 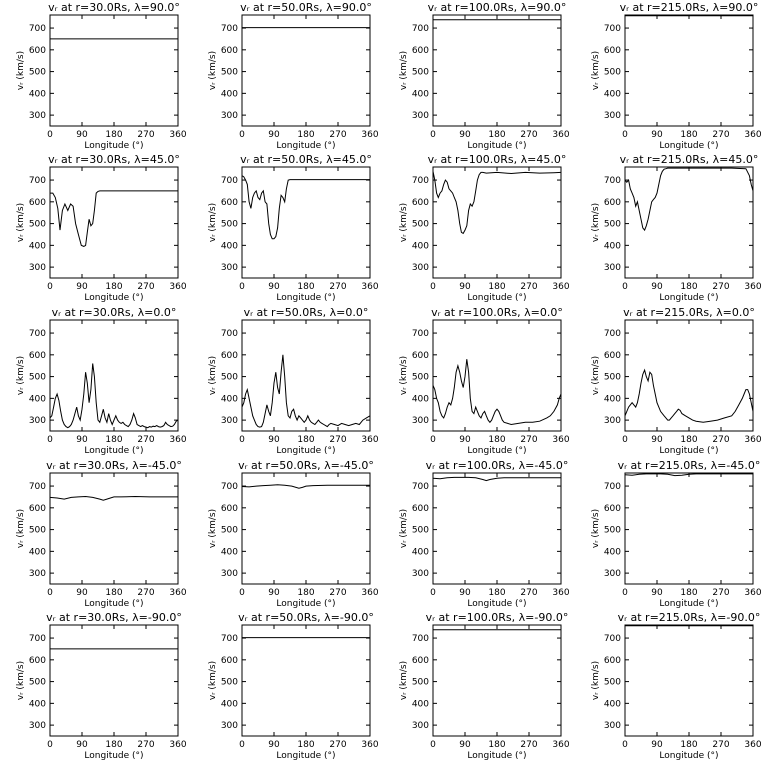 What do you see at coordinates (689, 617) in the screenshot?
I see `subplot-title: vᵣ at r=215.0Rs, λ=-90.0°` at bounding box center [689, 617].